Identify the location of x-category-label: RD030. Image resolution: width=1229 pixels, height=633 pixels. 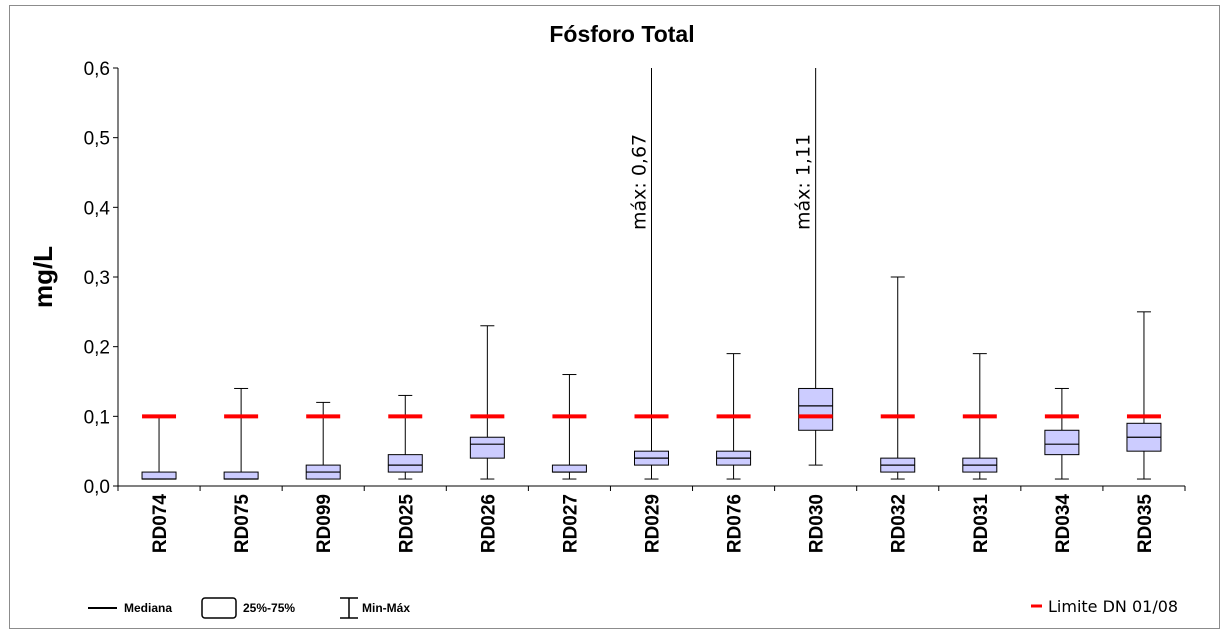
(817, 523).